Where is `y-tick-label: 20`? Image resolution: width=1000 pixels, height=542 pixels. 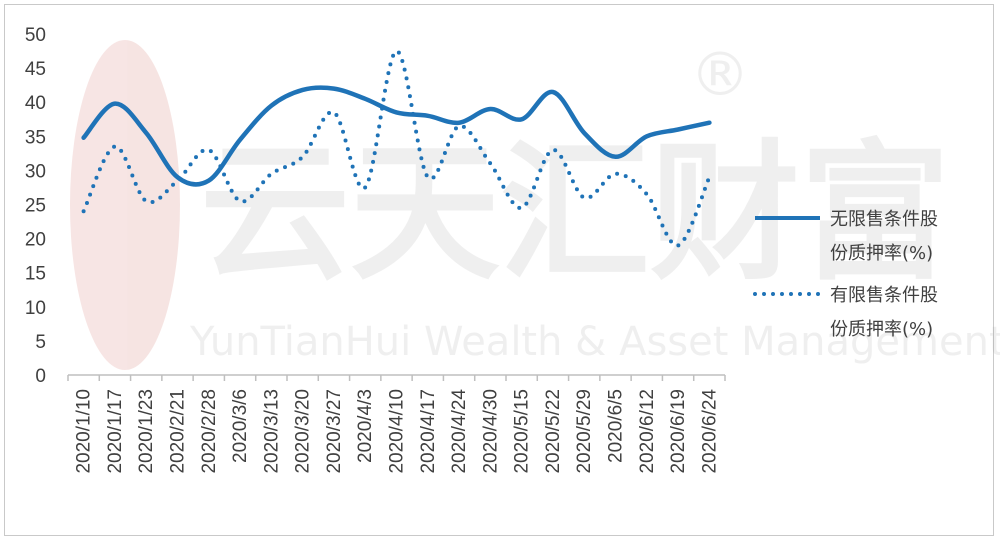 y-tick-label: 20 is located at coordinates (35, 240).